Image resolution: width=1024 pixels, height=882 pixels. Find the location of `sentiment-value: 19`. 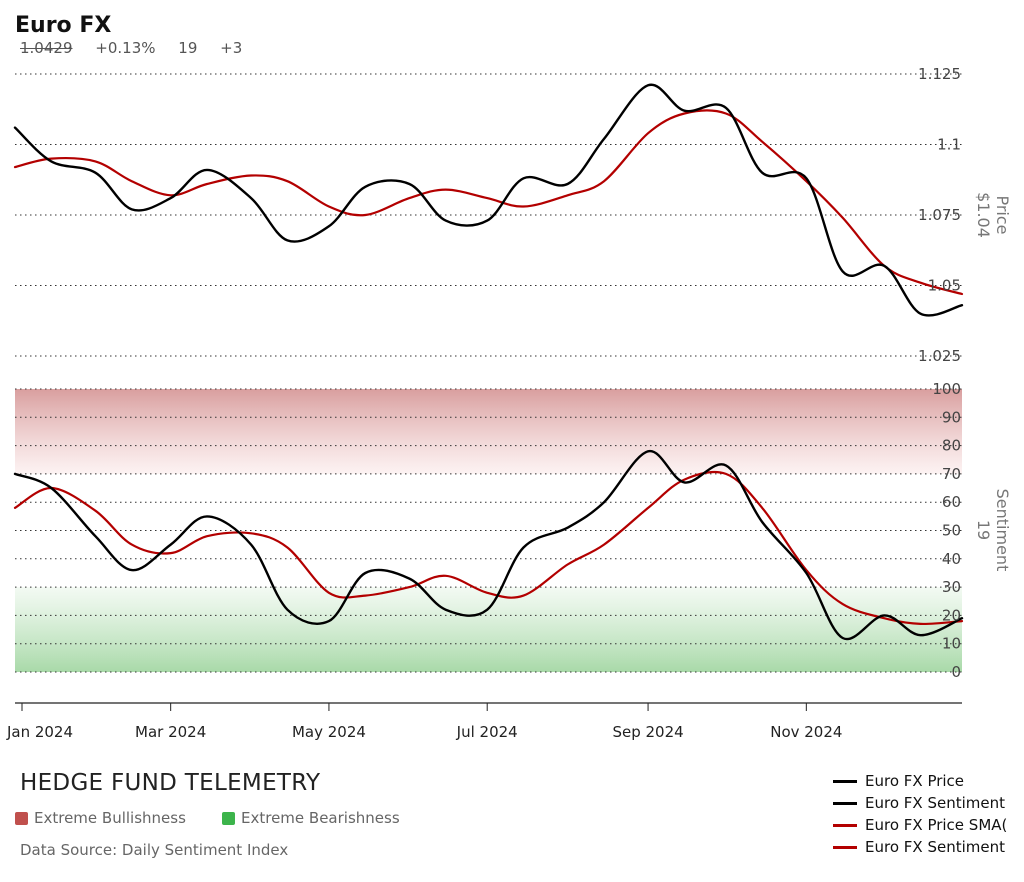

sentiment-value: 19 is located at coordinates (188, 48).